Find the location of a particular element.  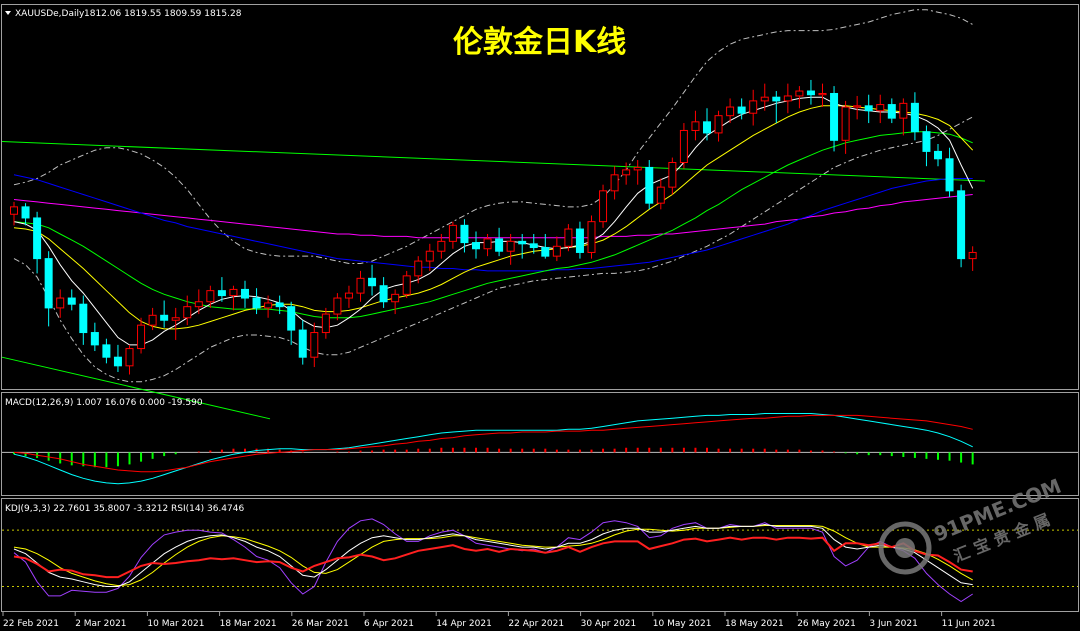

kdj-panel is located at coordinates (540, 560).